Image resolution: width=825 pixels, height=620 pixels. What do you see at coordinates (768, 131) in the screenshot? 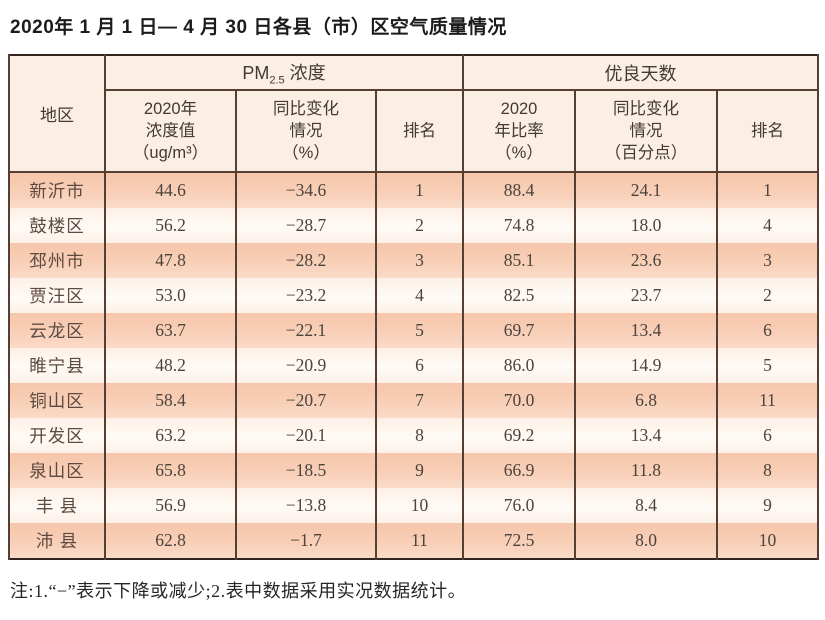
I see `column-header-good-rank: 排名` at bounding box center [768, 131].